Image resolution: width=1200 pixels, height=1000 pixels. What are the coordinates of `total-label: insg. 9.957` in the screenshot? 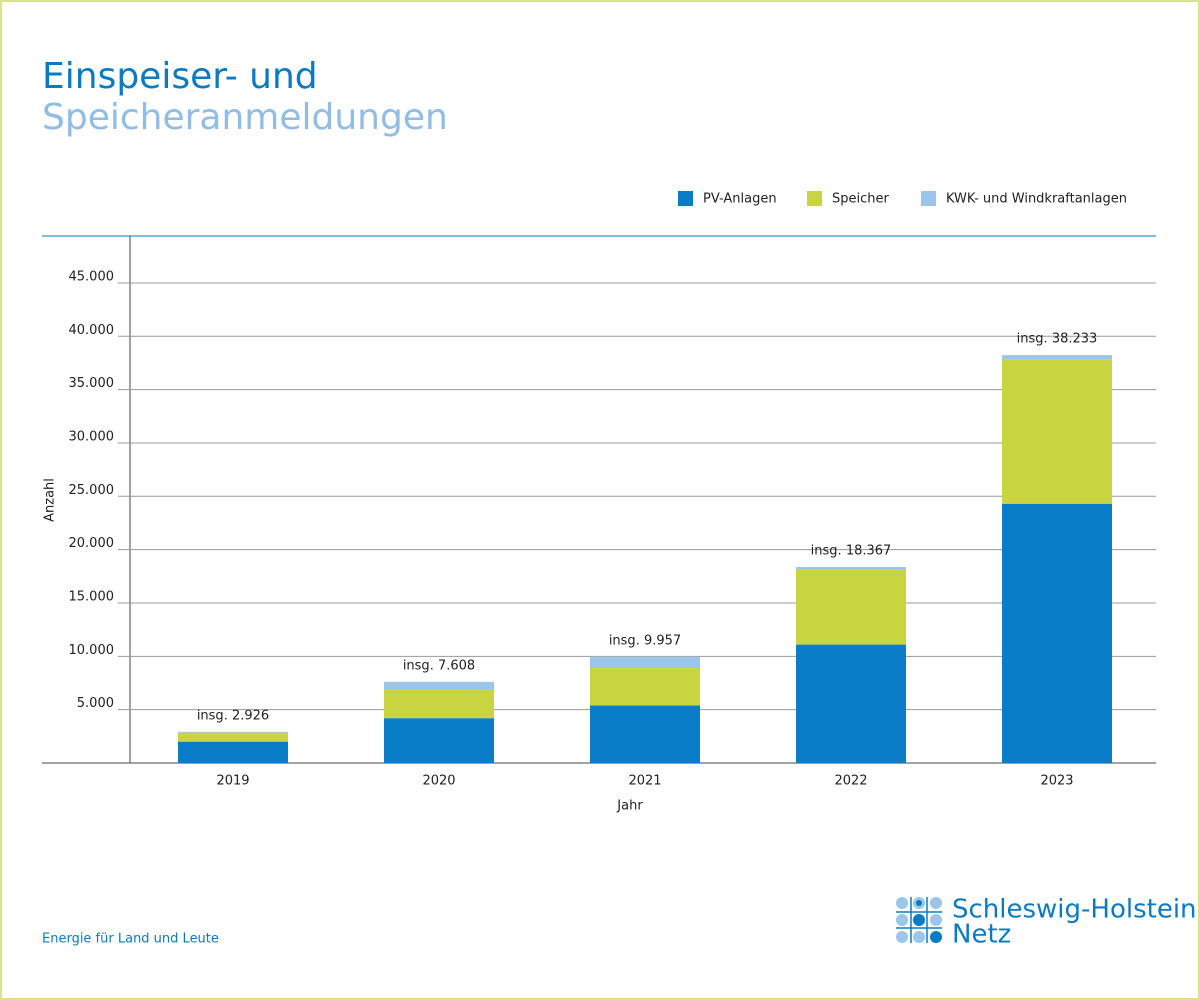 It's located at (645, 640).